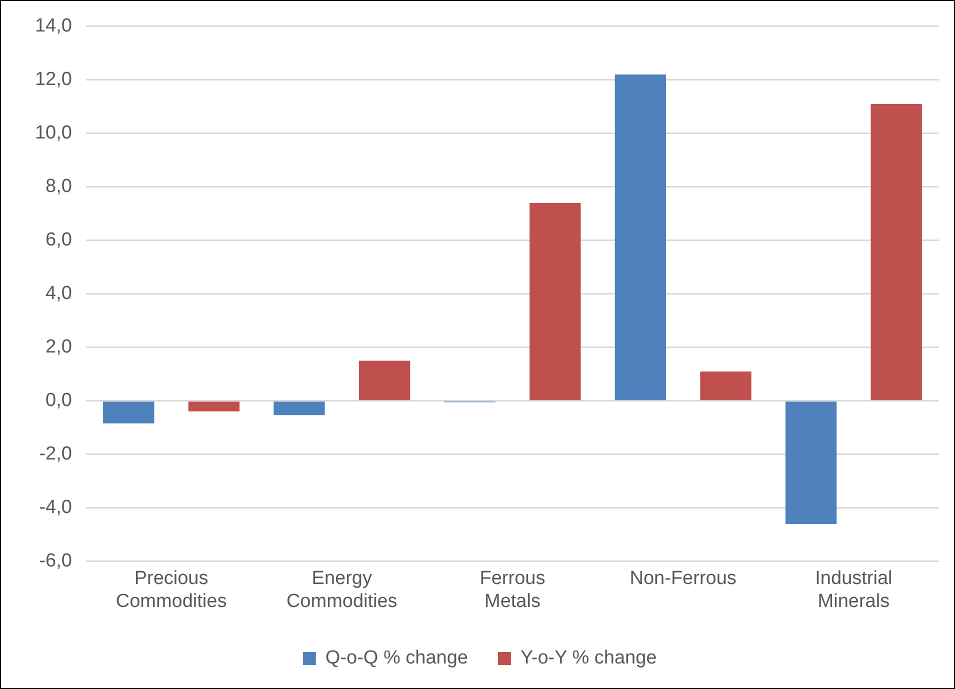 The height and width of the screenshot is (689, 955). I want to click on legend-label: Q-o-Q % change, so click(396, 658).